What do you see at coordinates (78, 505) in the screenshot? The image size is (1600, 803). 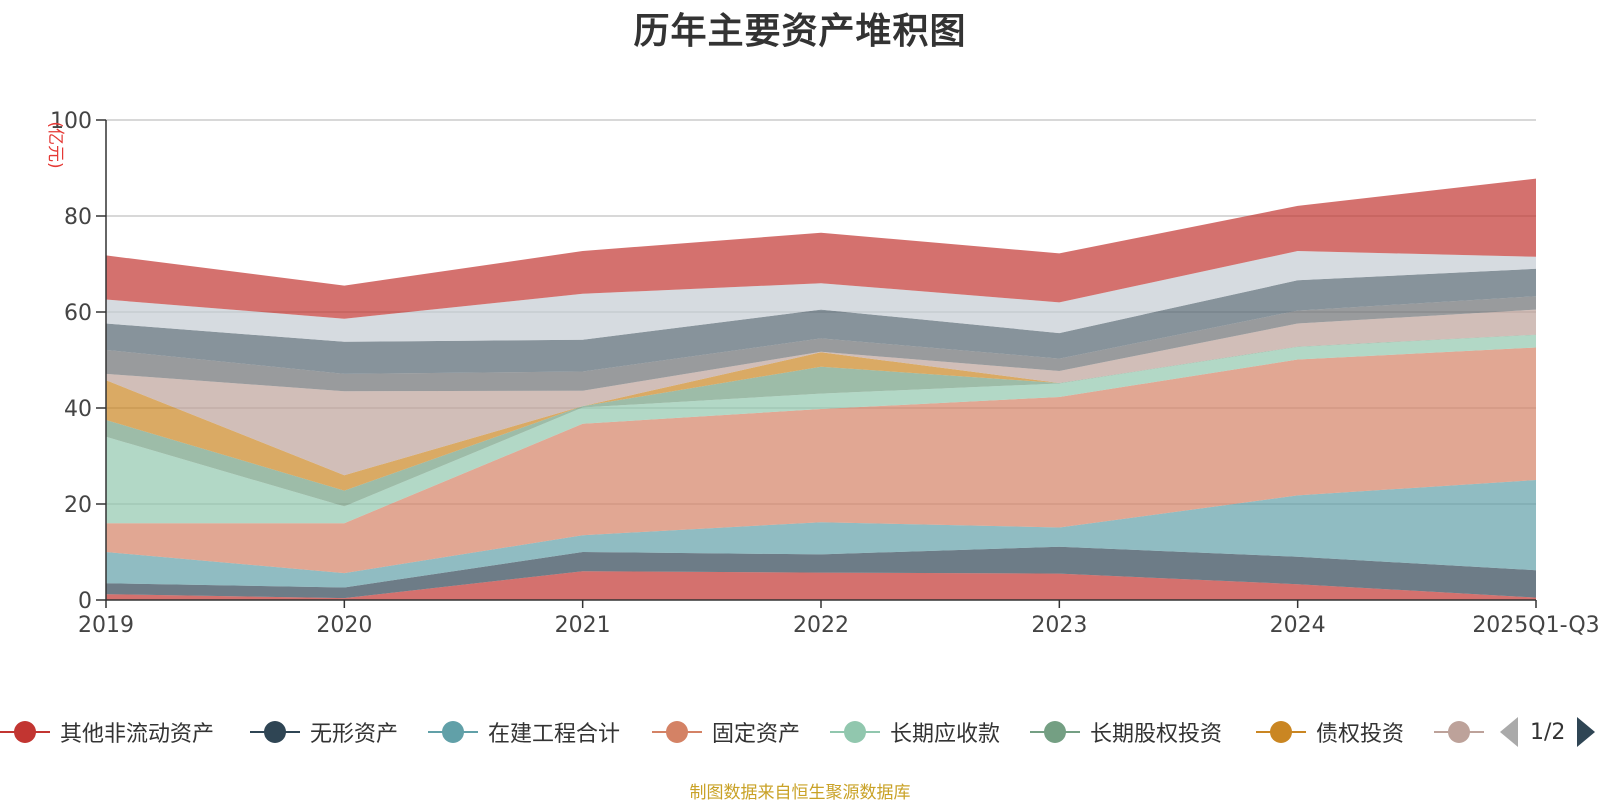 I see `y-tick-label: 20` at bounding box center [78, 505].